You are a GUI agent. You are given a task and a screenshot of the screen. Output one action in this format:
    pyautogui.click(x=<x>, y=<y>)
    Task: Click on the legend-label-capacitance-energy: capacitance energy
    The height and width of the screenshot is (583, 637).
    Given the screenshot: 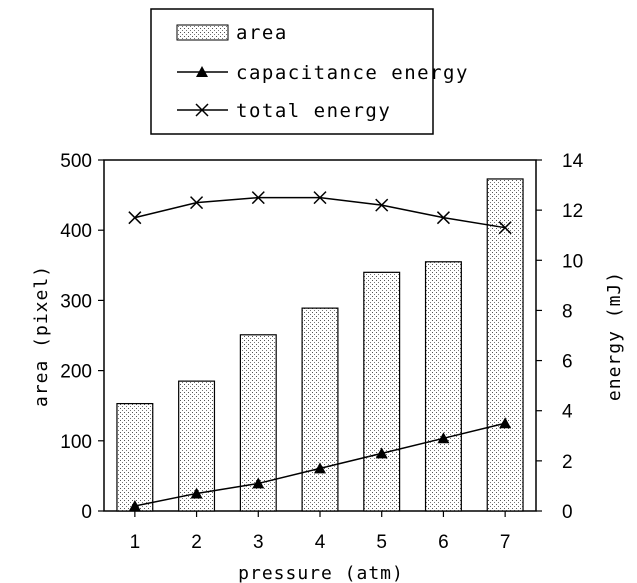 What is the action you would take?
    pyautogui.click(x=352, y=73)
    